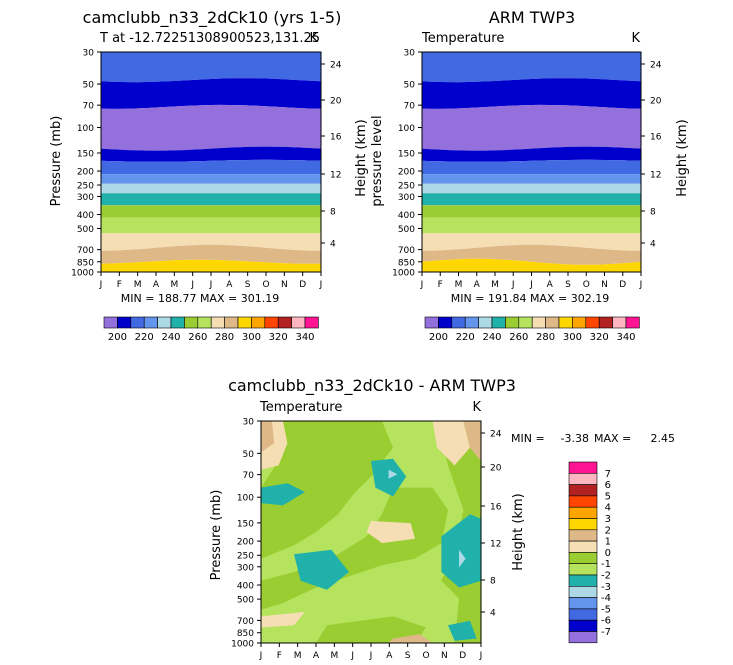 The width and height of the screenshot is (733, 665). Describe the element at coordinates (248, 285) in the screenshot. I see `panel-model-xtick-label: S` at that location.